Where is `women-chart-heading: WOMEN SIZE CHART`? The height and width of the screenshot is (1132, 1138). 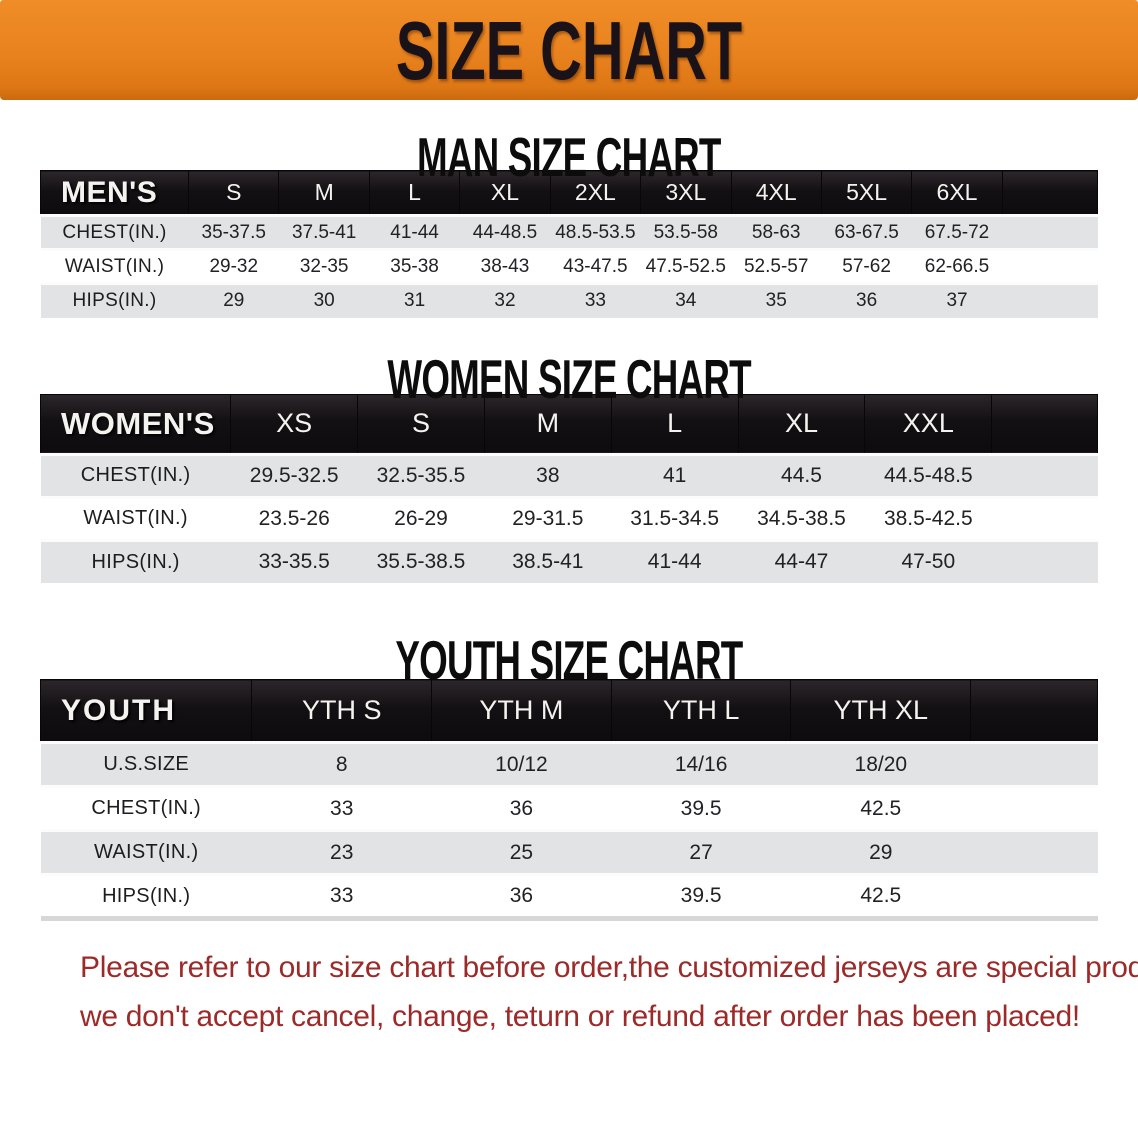
women-chart-heading: WOMEN SIZE CHART is located at coordinates (569, 378).